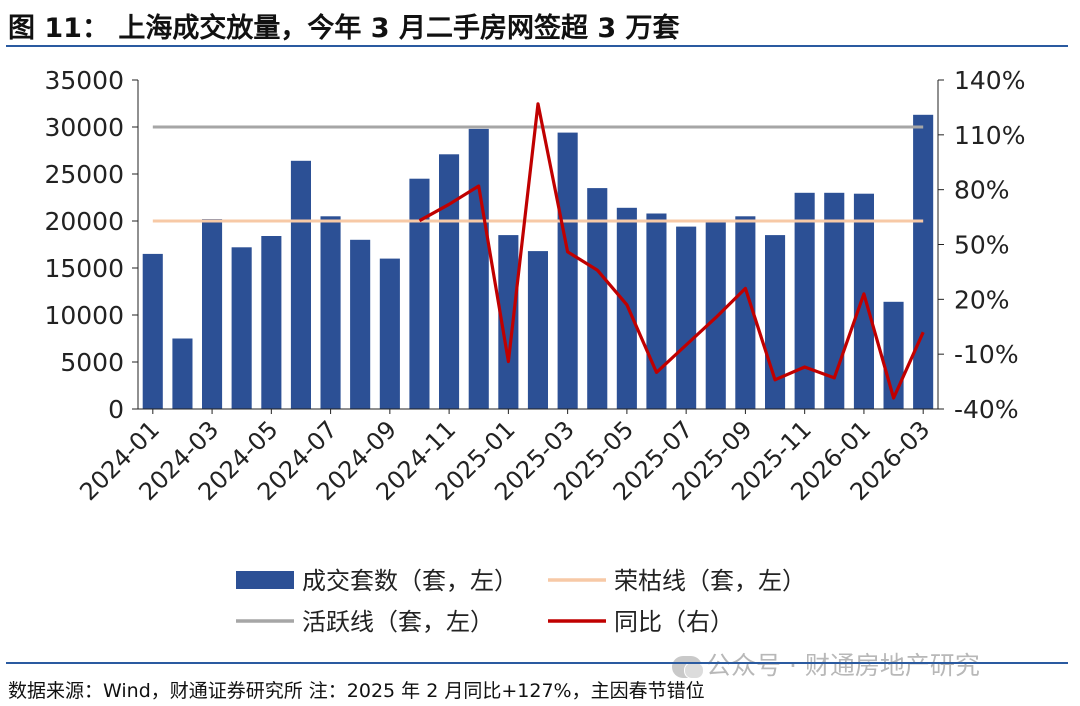 This screenshot has width=1080, height=706. I want to click on legend-label: 成交套数（套，左）, so click(410, 581).